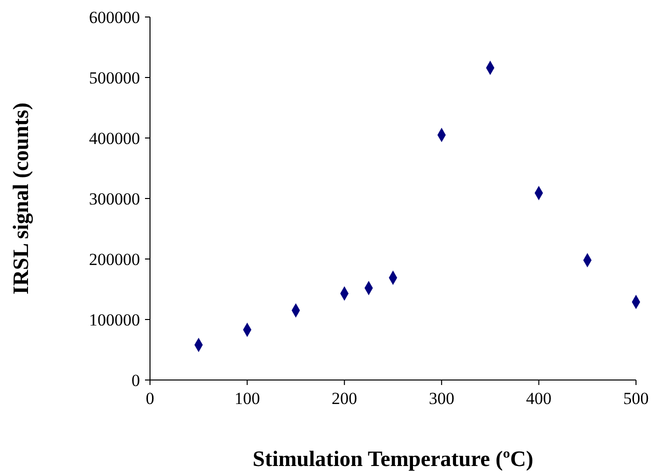 The image size is (654, 474). Describe the element at coordinates (636, 398) in the screenshot. I see `x-tick-label: 500` at that location.